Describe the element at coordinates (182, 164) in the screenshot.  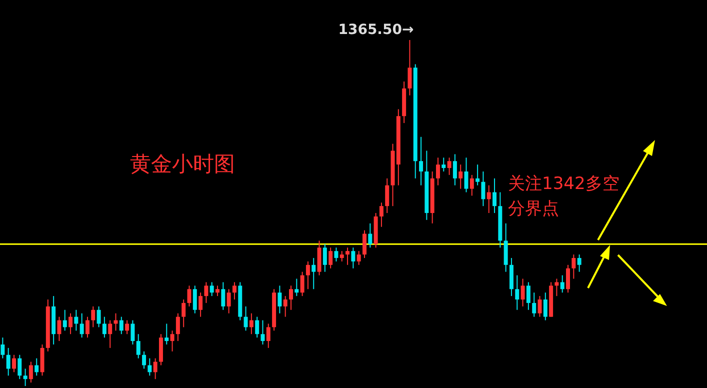
I see `text: 黄金小时图` at that location.